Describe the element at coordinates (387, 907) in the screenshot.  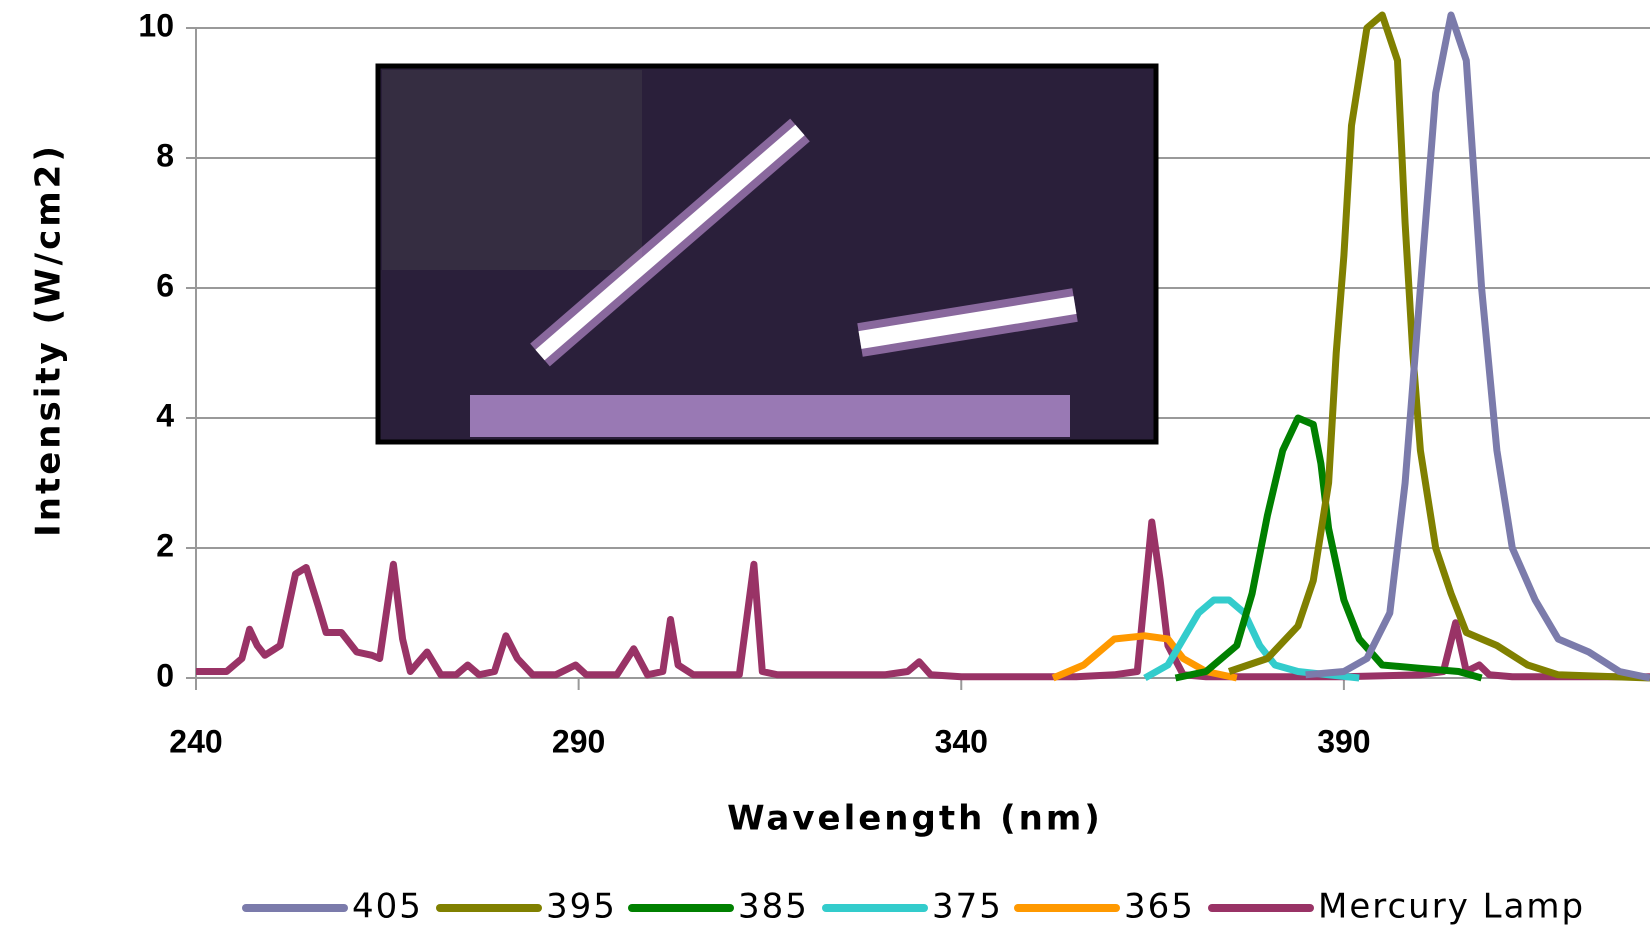
I see `legend-label: 405` at that location.